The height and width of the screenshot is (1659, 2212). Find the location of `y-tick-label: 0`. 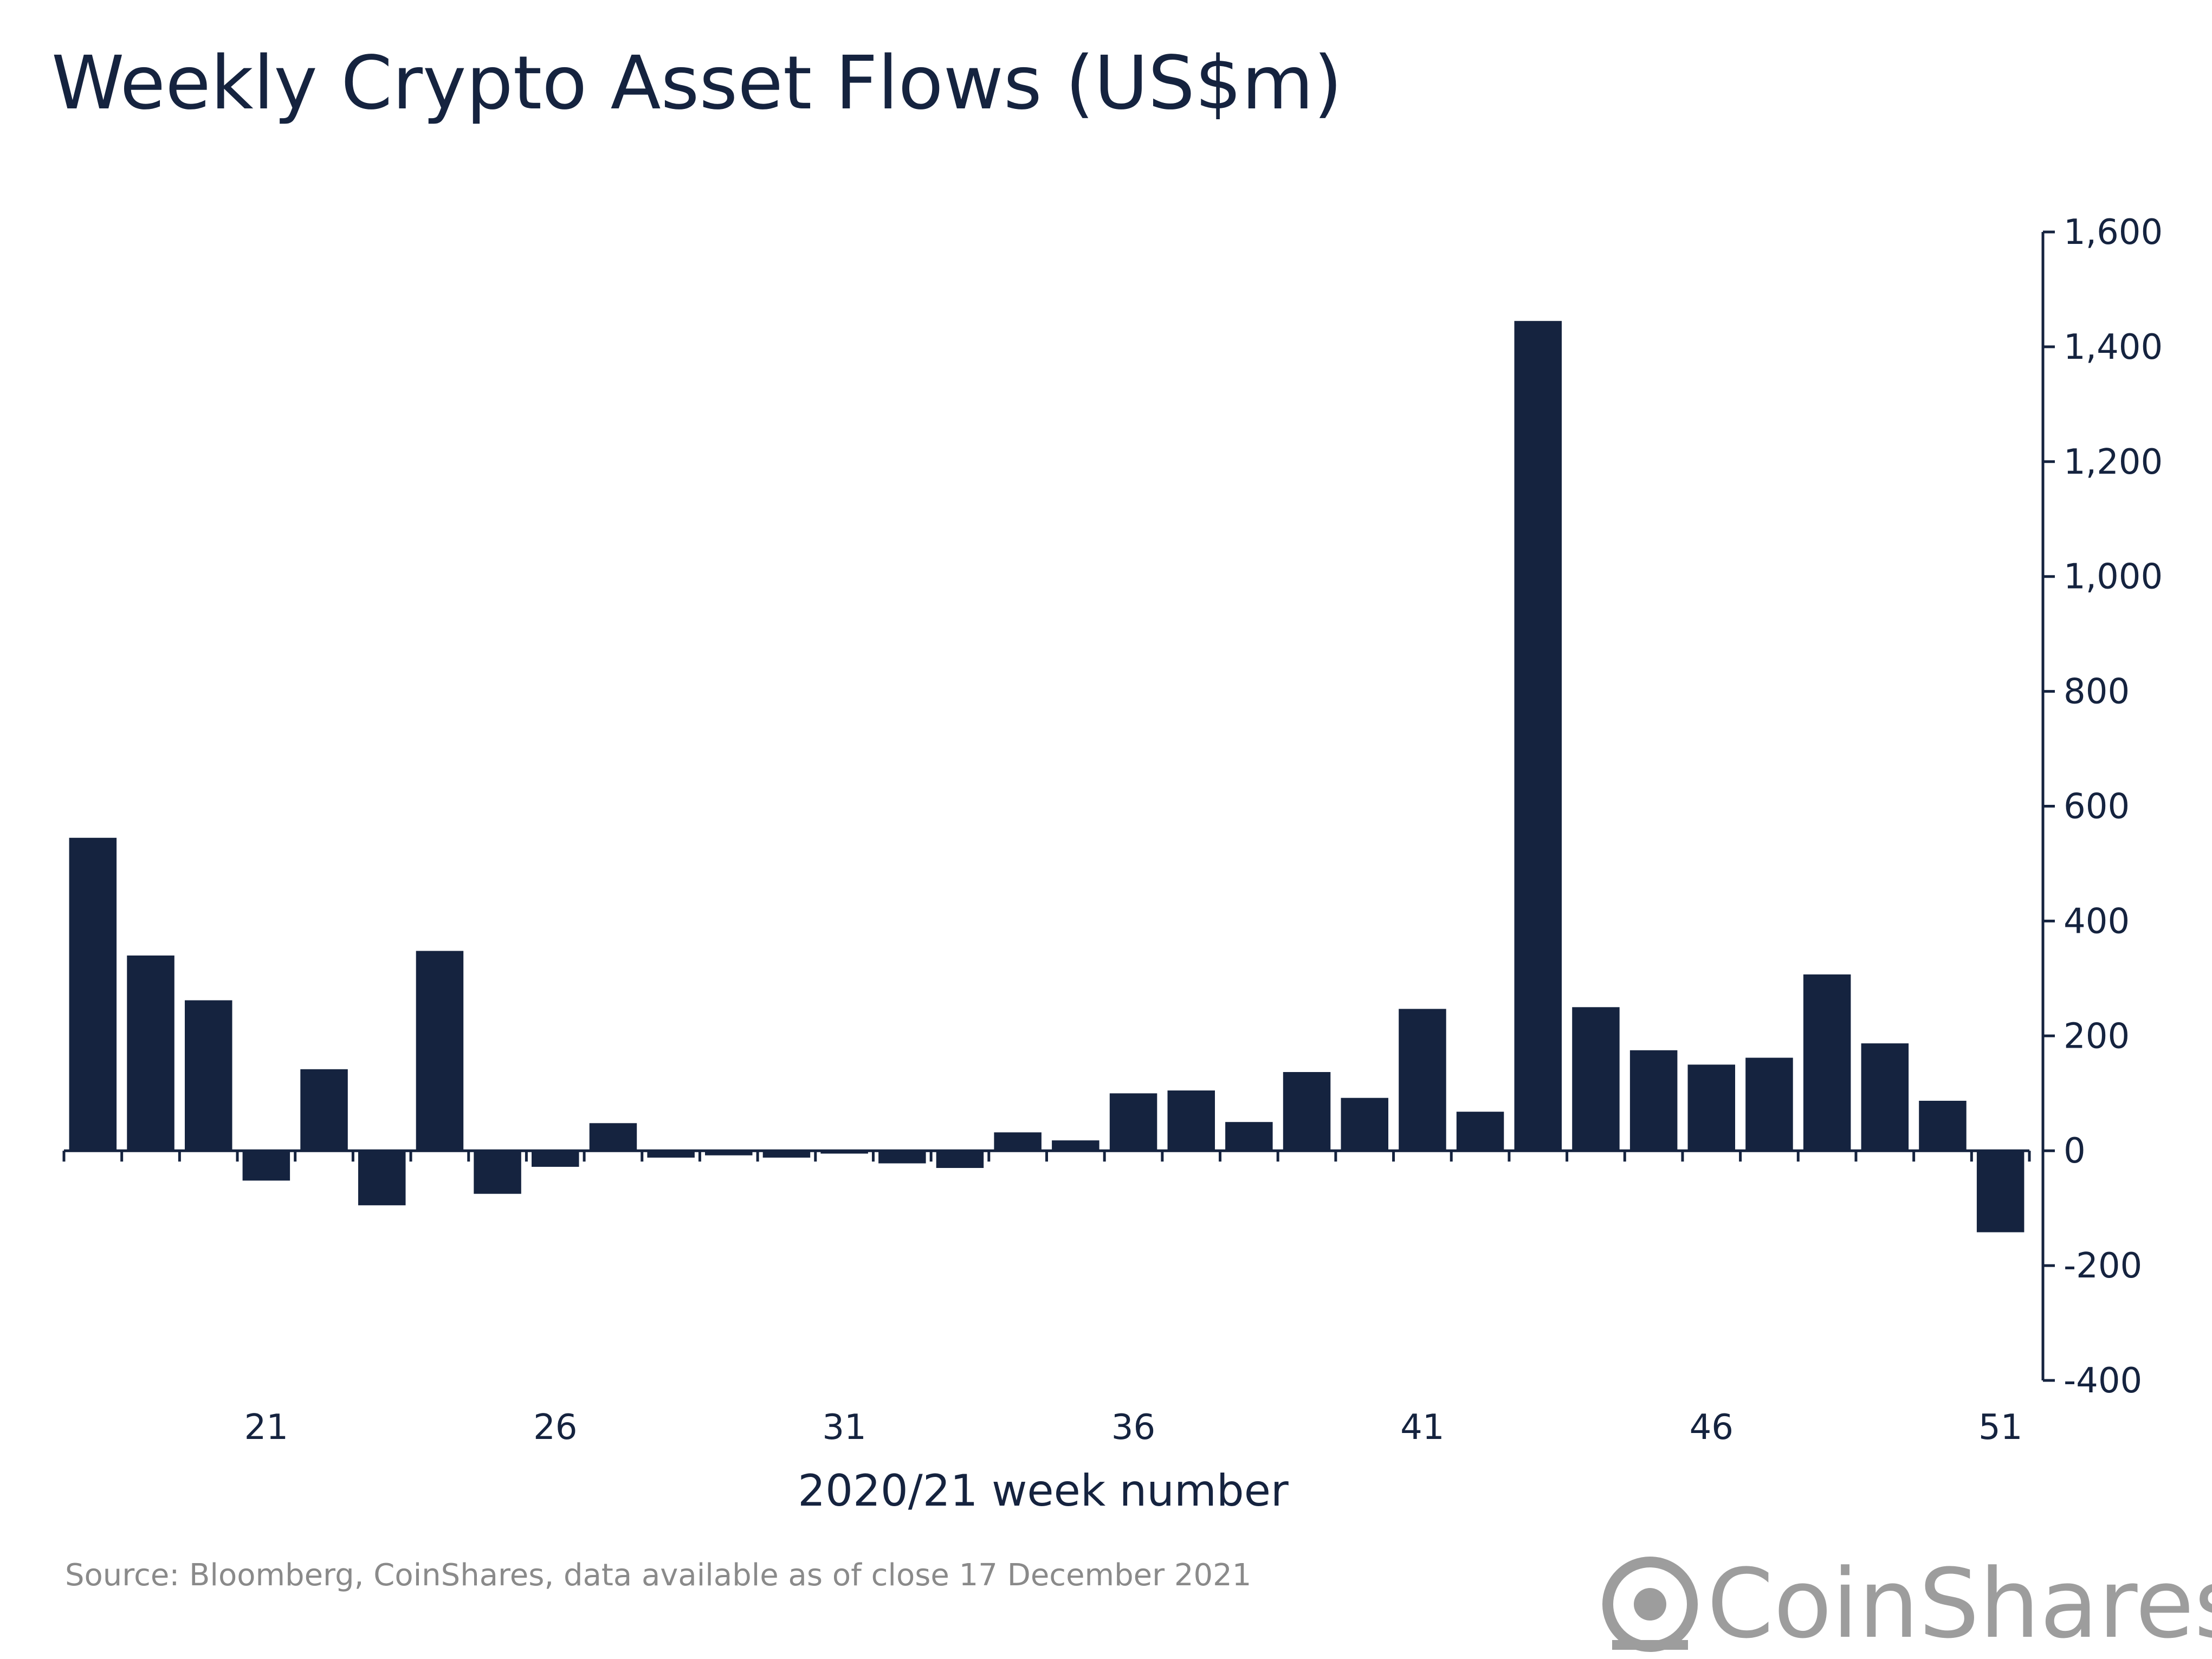

y-tick-label: 0 is located at coordinates (2075, 1151).